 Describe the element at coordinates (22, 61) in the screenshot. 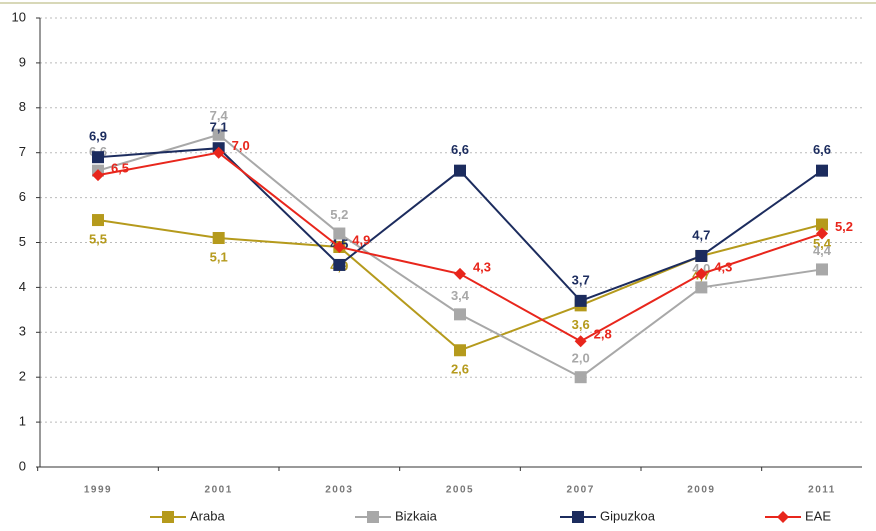

I see `y-tick-label: 9` at that location.